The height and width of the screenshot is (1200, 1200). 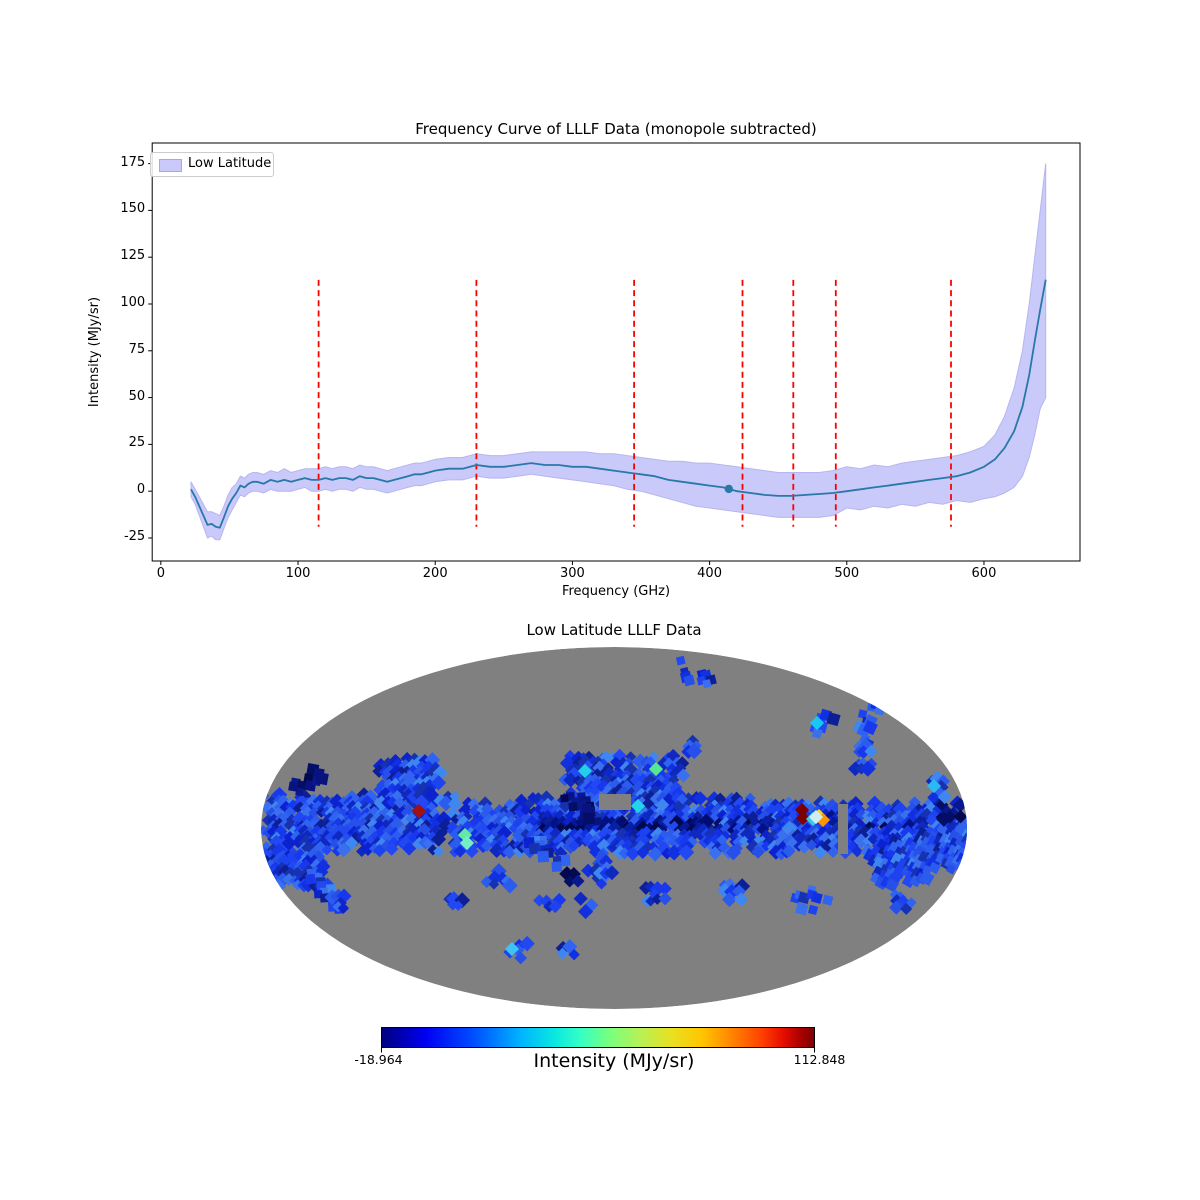 What do you see at coordinates (133, 209) in the screenshot?
I see `y-tick-label: 150` at bounding box center [133, 209].